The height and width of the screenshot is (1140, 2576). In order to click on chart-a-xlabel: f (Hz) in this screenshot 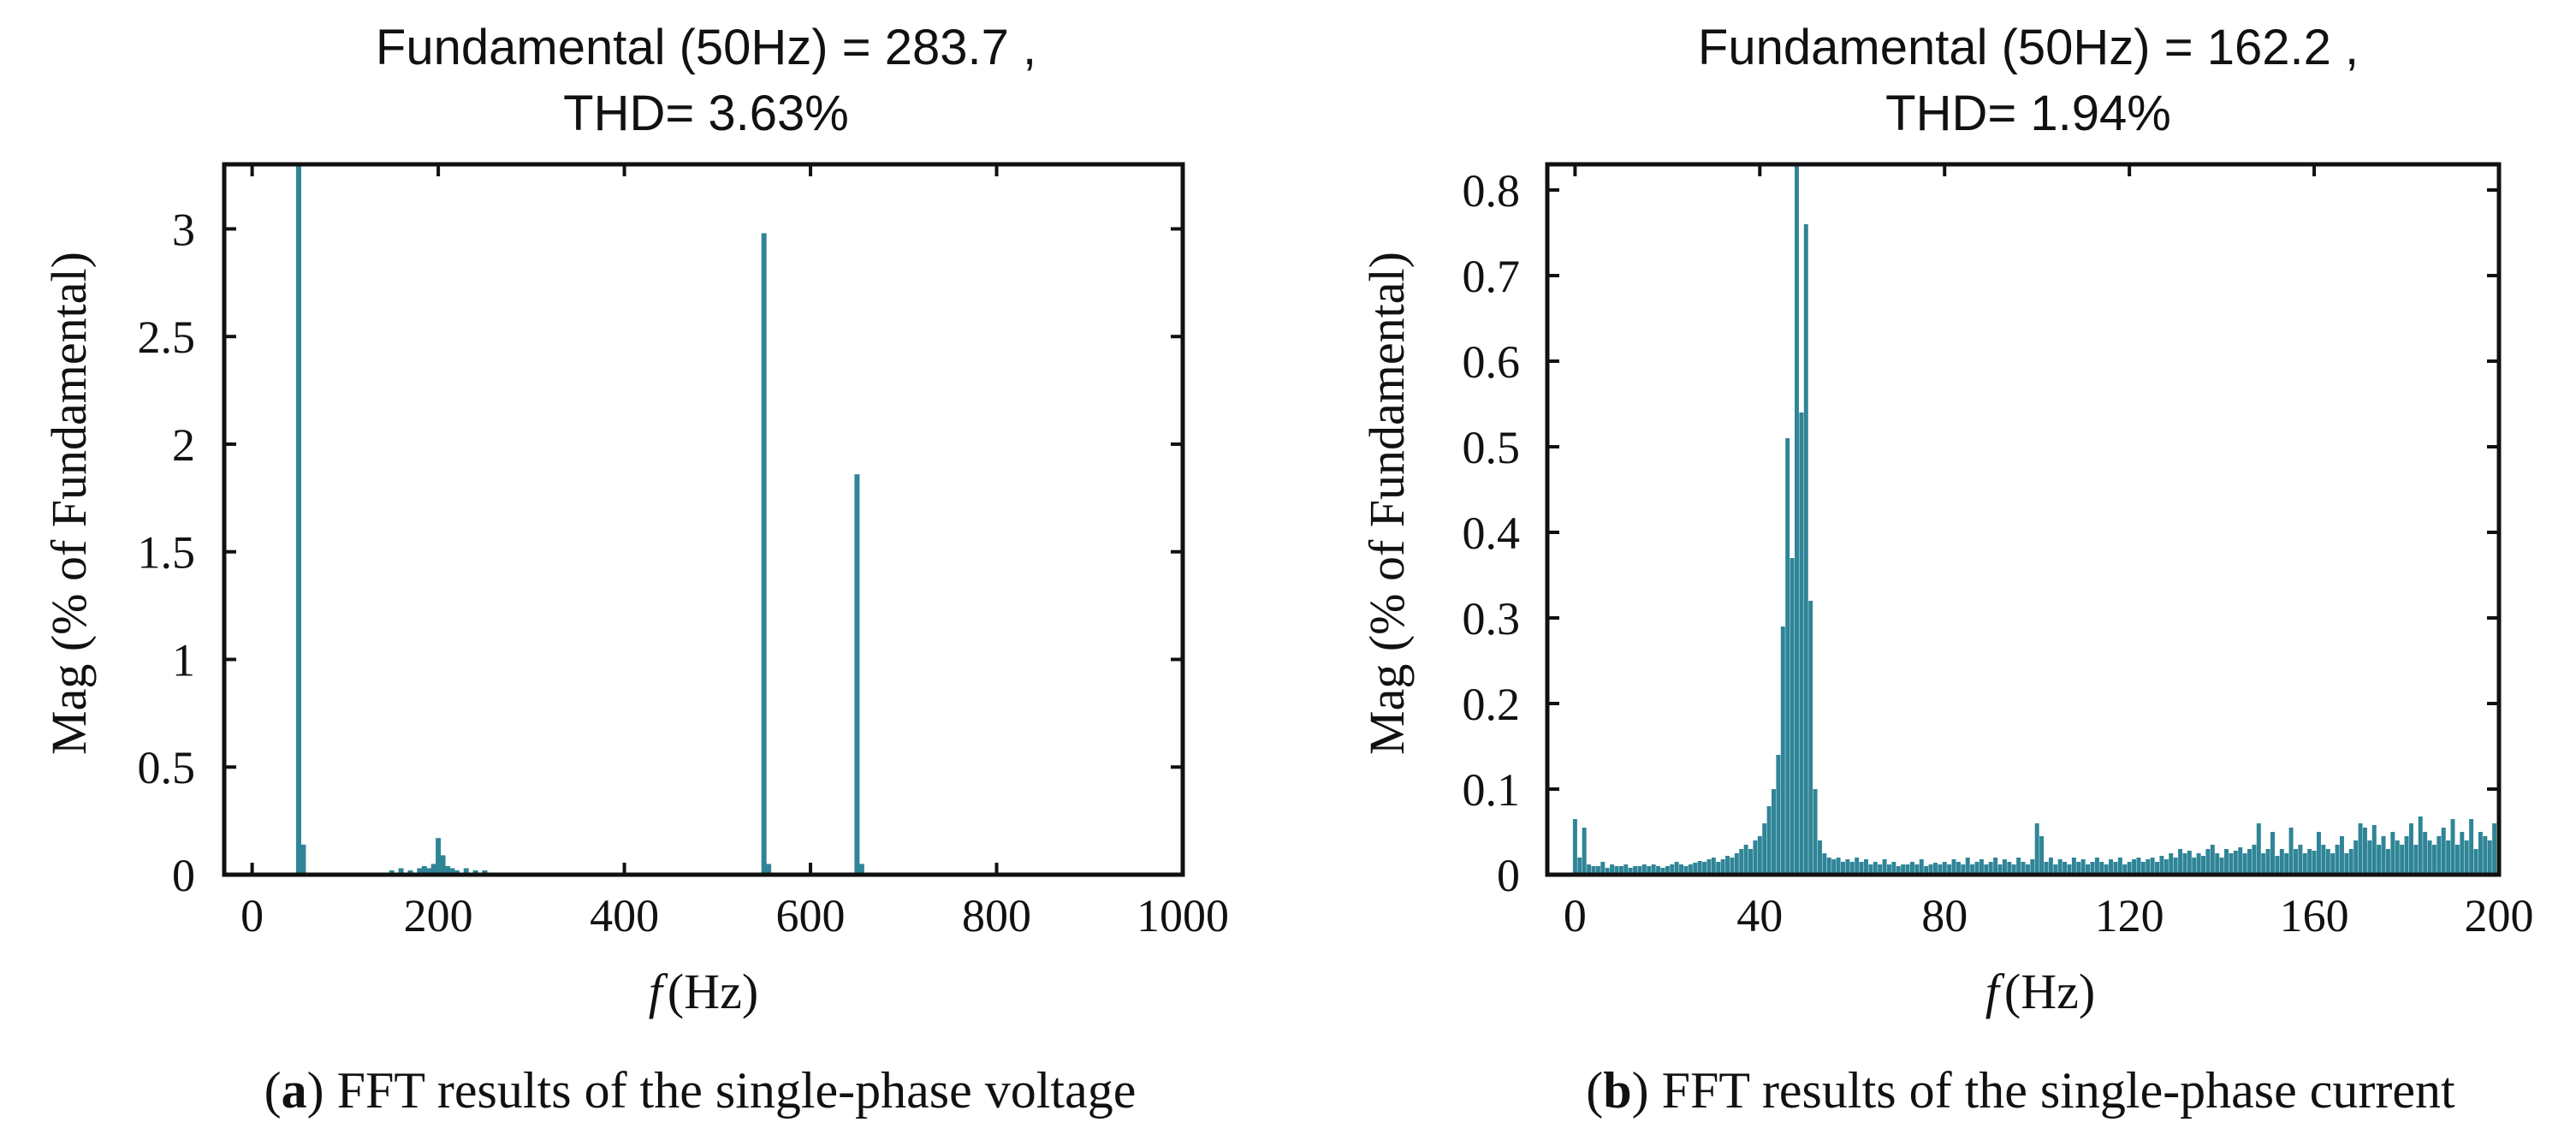, I will do `click(703, 992)`.